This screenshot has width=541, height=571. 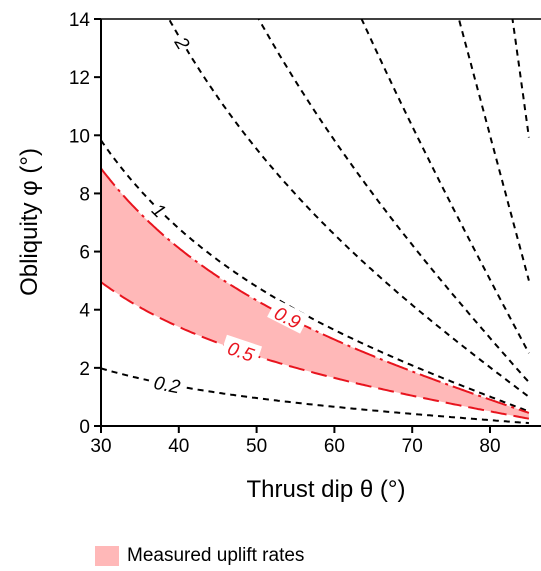 What do you see at coordinates (29, 222) in the screenshot?
I see `y-axis-title: Obliquity φ (°)` at bounding box center [29, 222].